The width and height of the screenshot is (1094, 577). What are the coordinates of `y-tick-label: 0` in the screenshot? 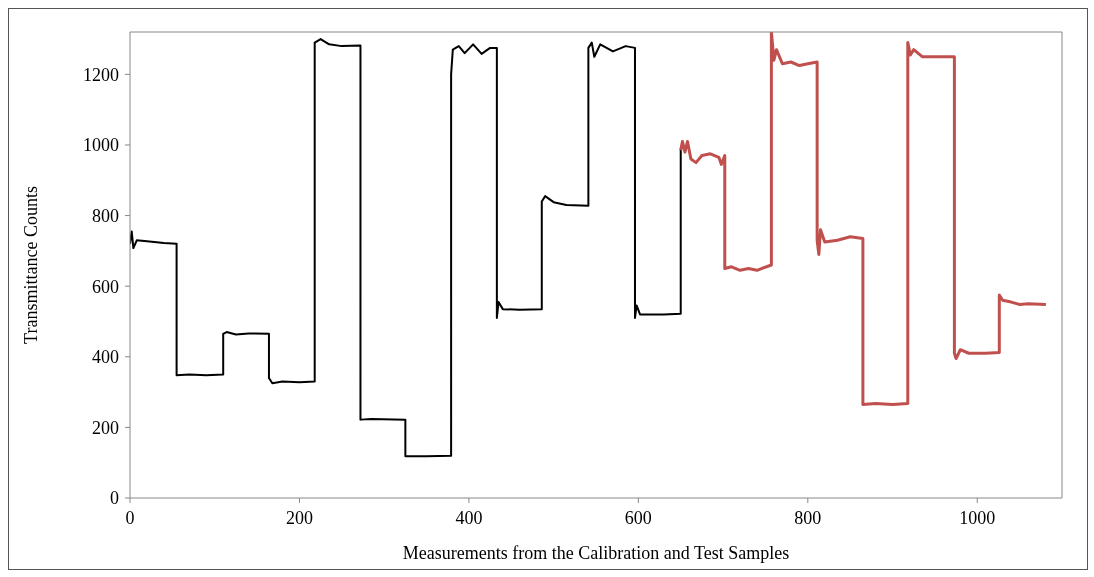 It's located at (114, 498).